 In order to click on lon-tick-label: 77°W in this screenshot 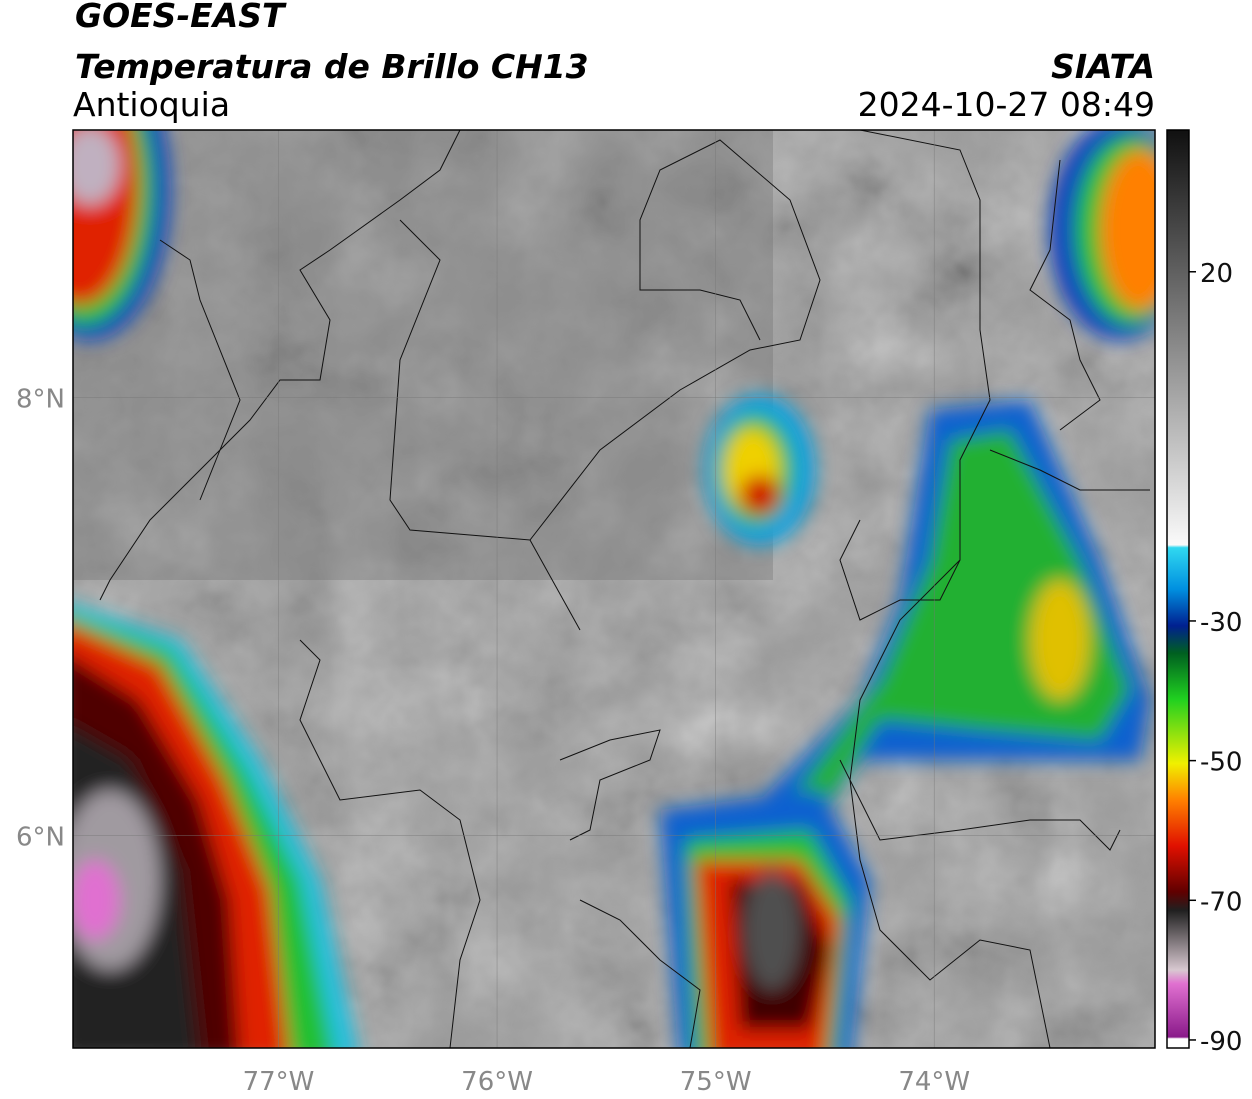, I will do `click(279, 1082)`.